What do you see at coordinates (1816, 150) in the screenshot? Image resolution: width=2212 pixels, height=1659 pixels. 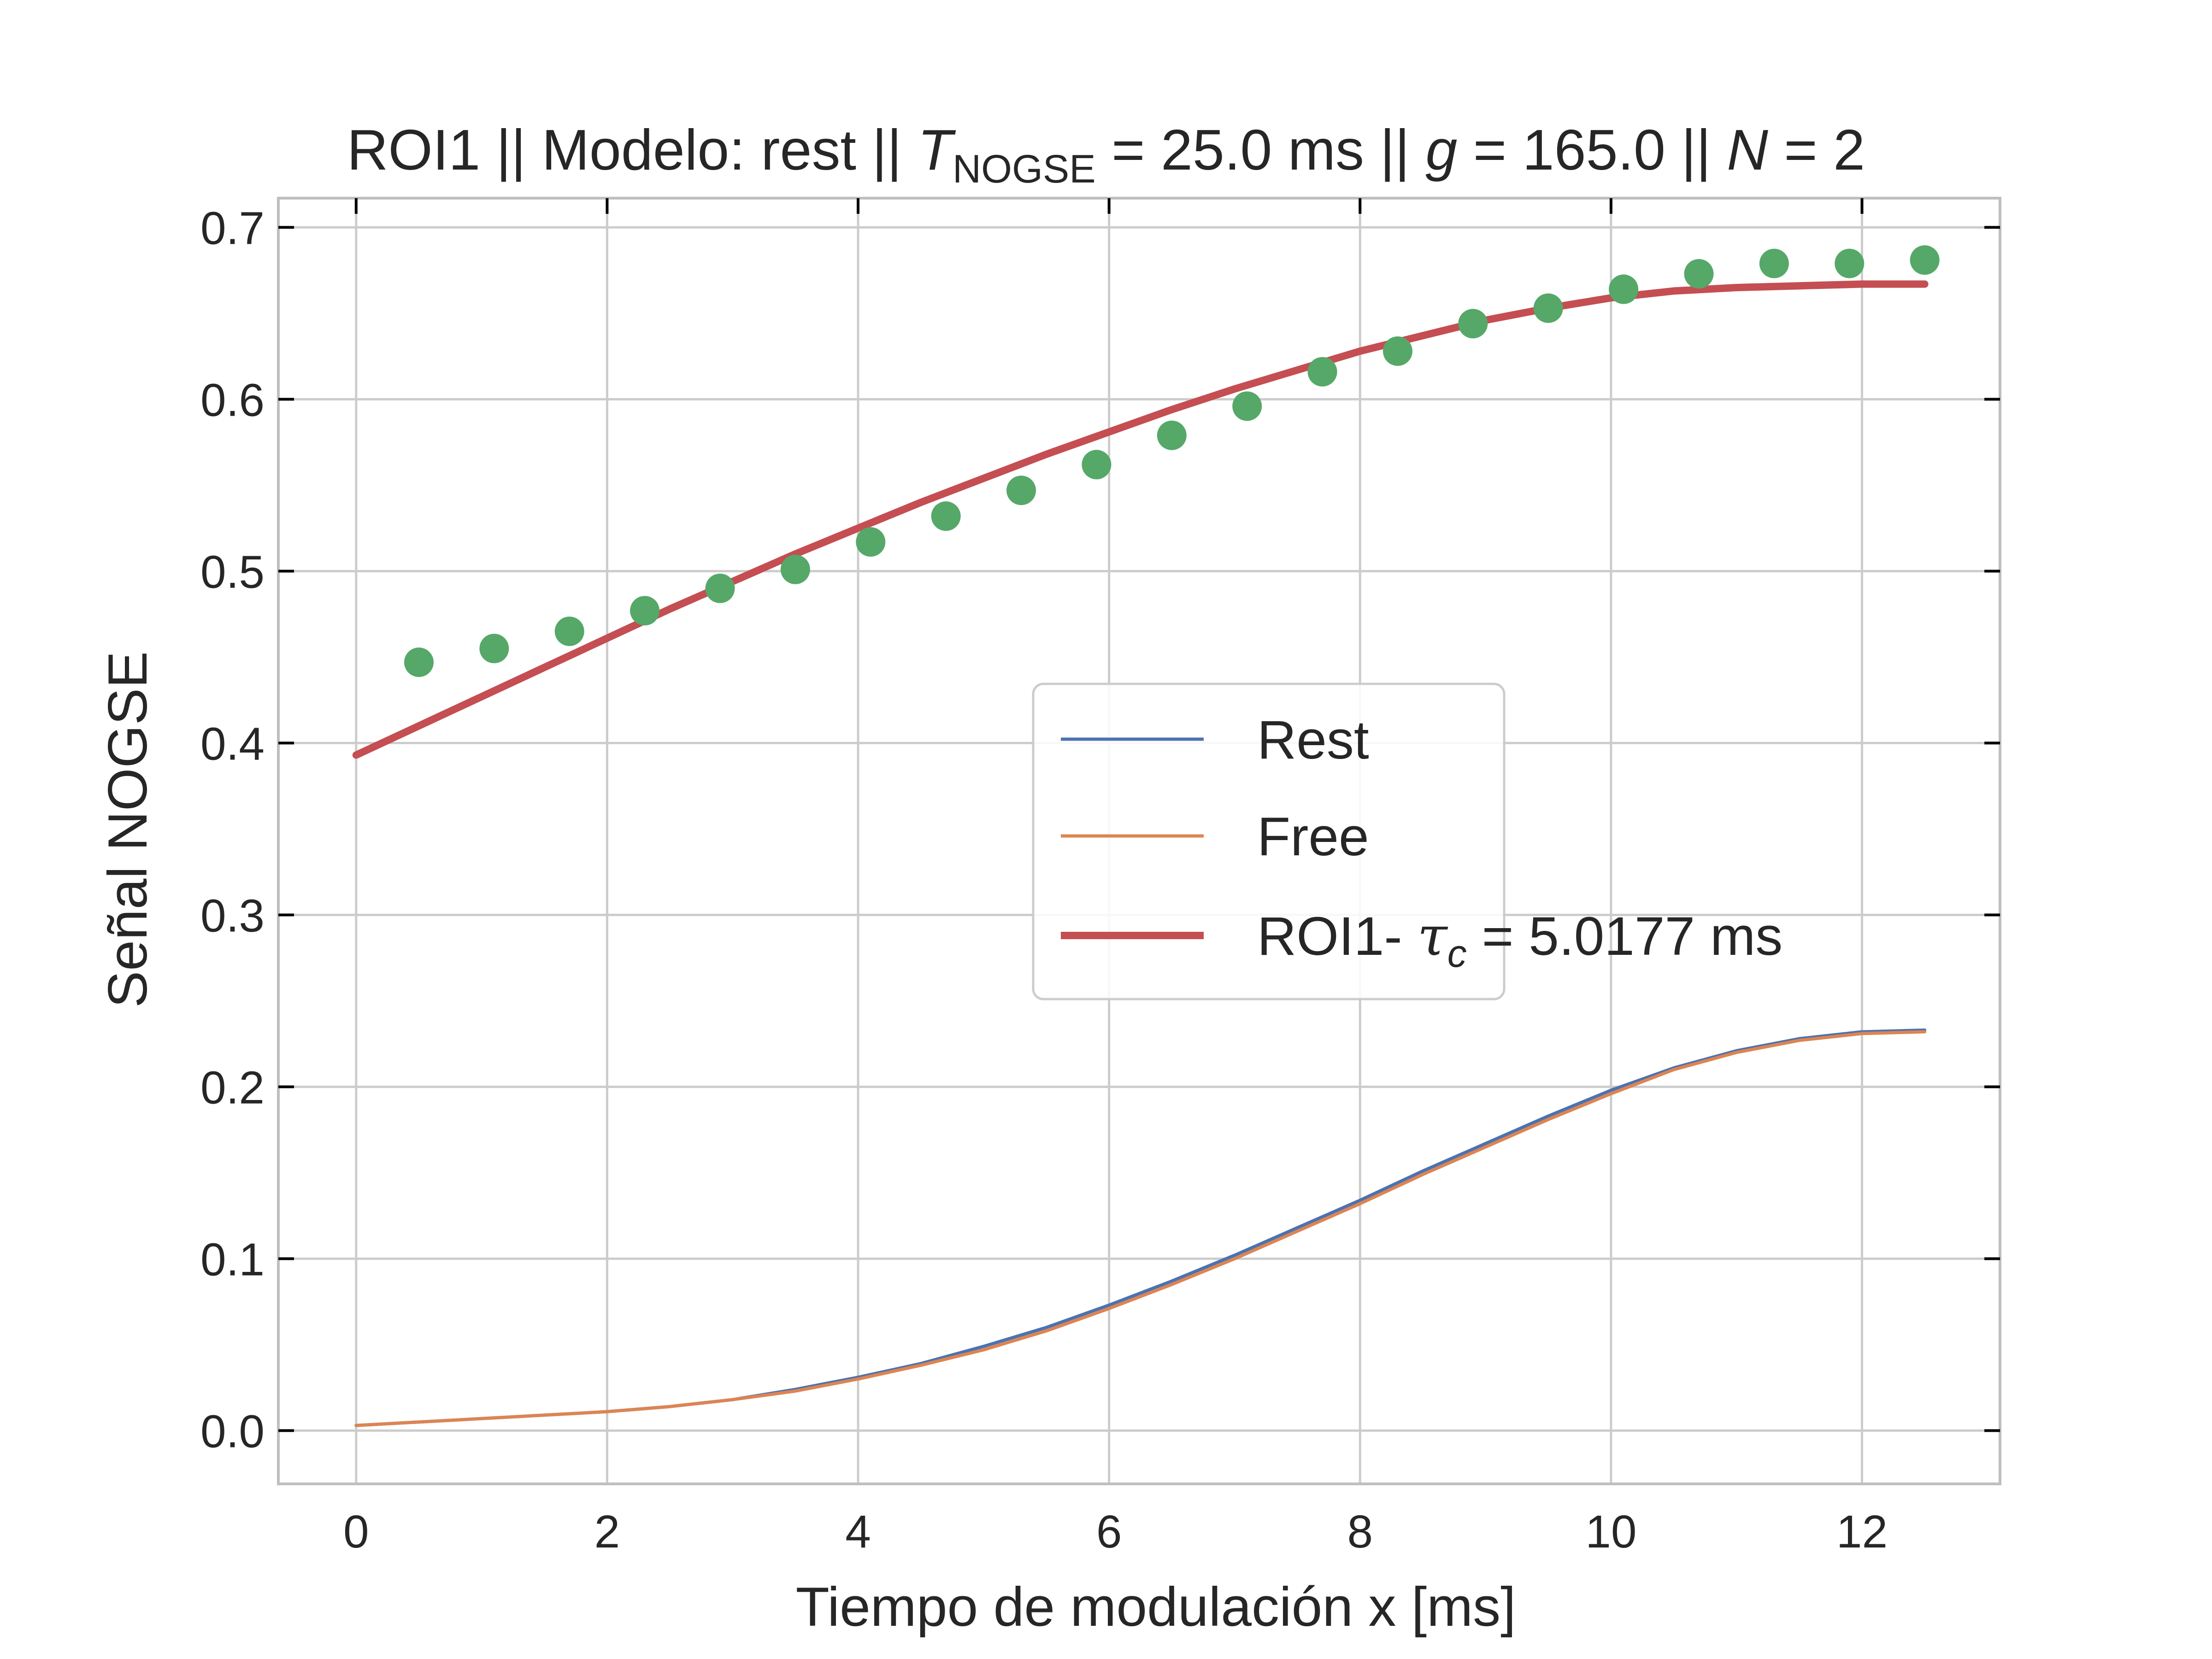 I see `title-n-value: = 2` at bounding box center [1816, 150].